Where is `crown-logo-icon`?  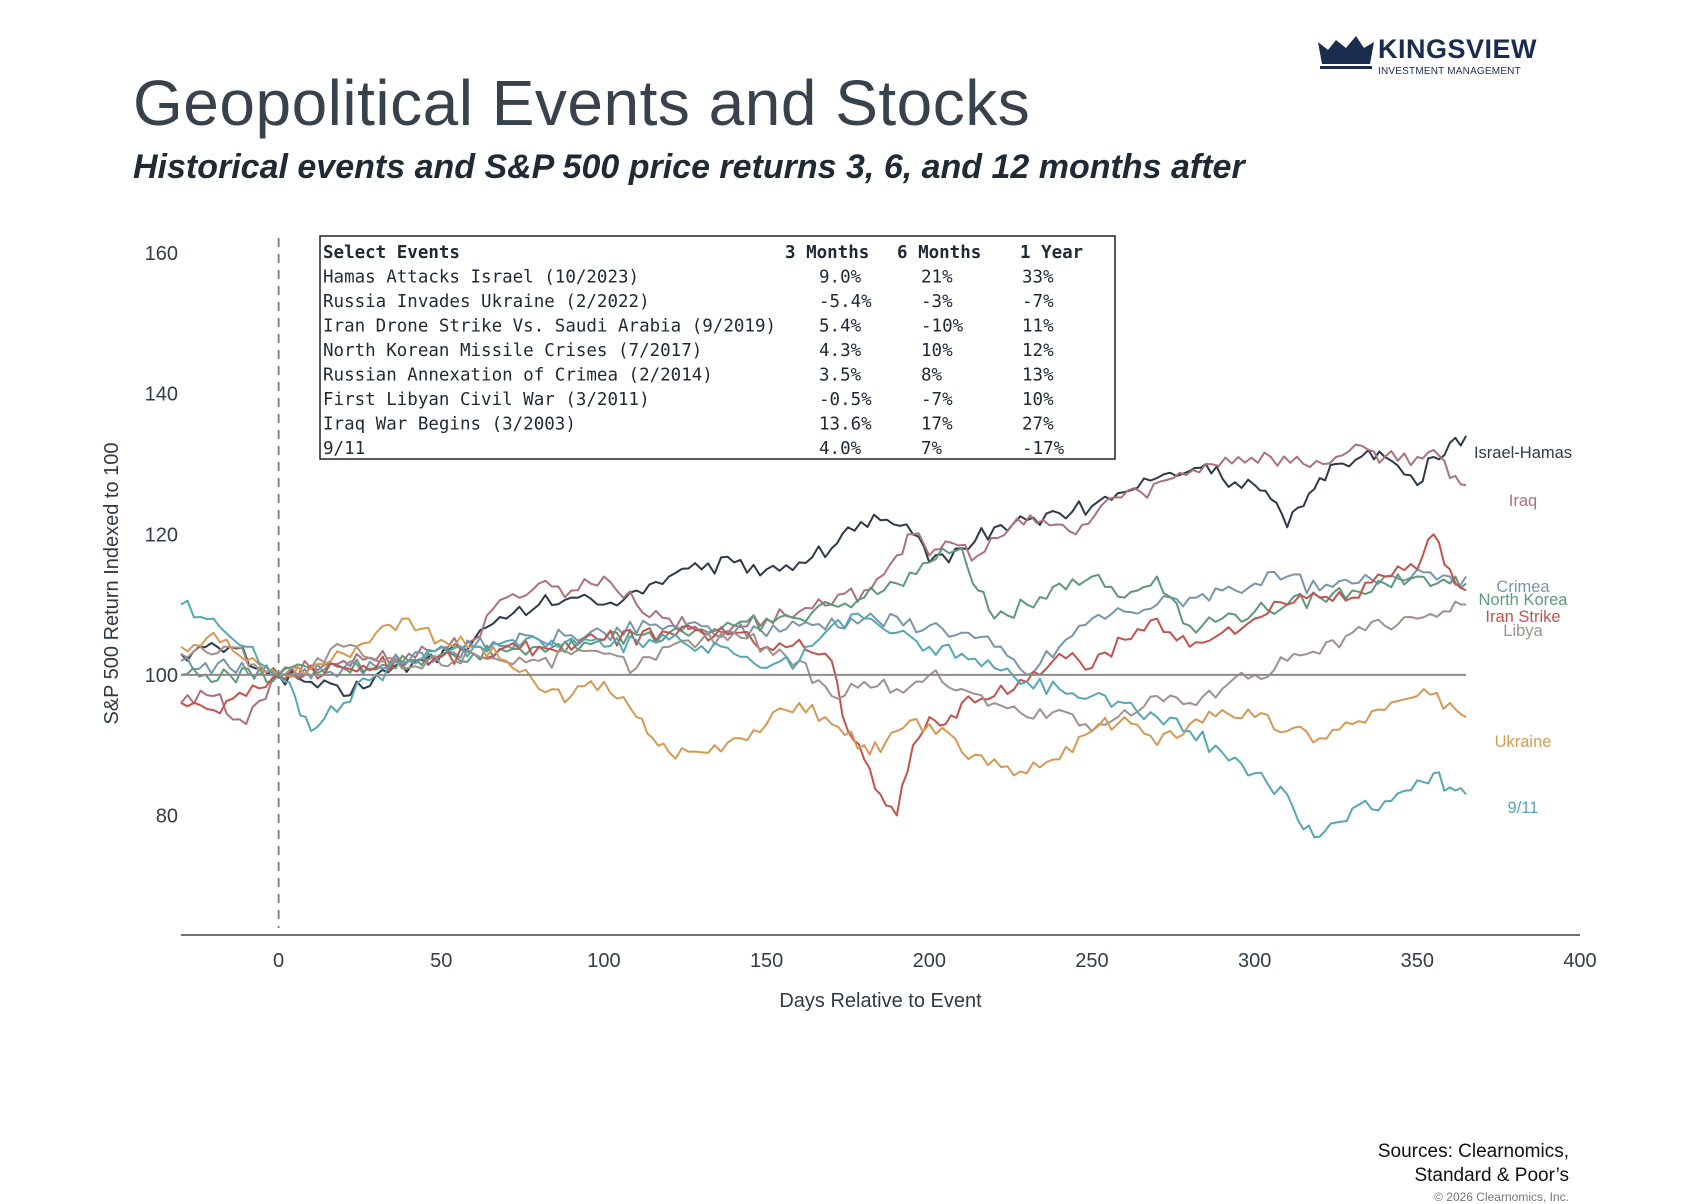 crown-logo-icon is located at coordinates (1346, 52).